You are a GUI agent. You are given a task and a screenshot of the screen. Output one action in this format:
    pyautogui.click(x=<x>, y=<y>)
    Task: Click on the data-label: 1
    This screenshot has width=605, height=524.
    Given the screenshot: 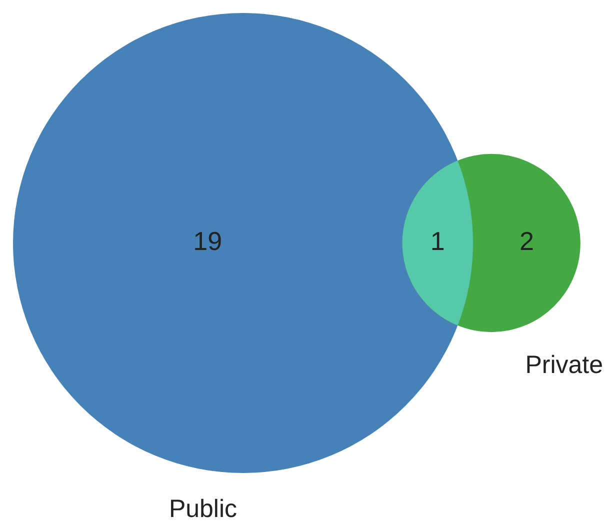 What is the action you would take?
    pyautogui.click(x=437, y=241)
    